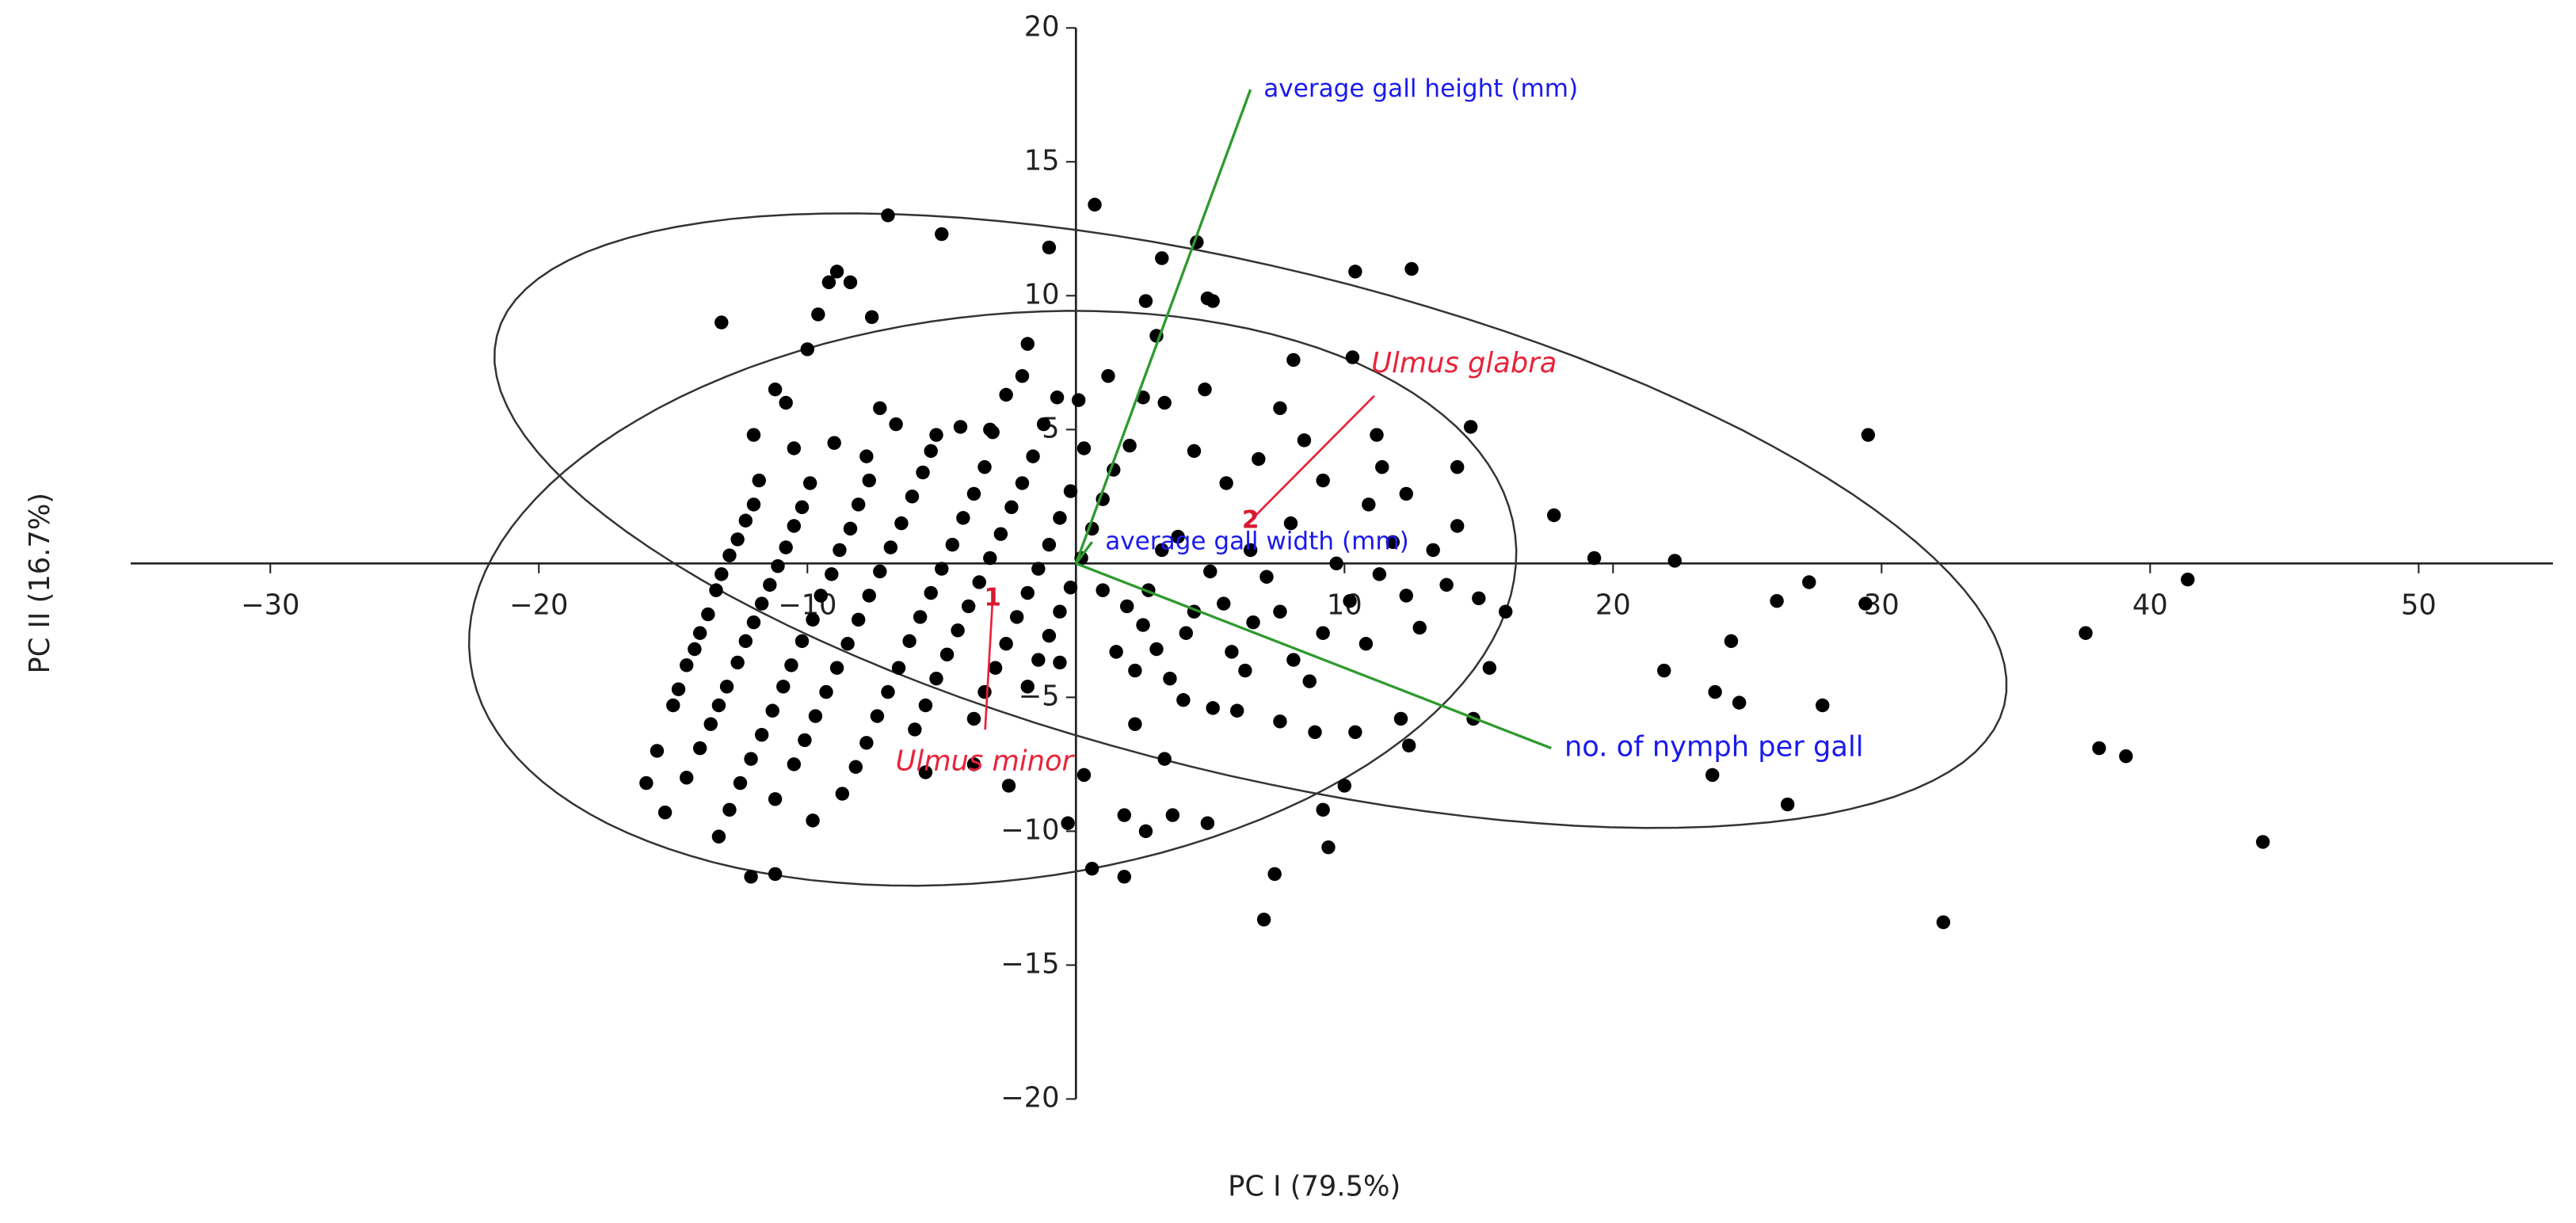  Describe the element at coordinates (1464, 363) in the screenshot. I see `group-name: Ulmus glabra` at that location.